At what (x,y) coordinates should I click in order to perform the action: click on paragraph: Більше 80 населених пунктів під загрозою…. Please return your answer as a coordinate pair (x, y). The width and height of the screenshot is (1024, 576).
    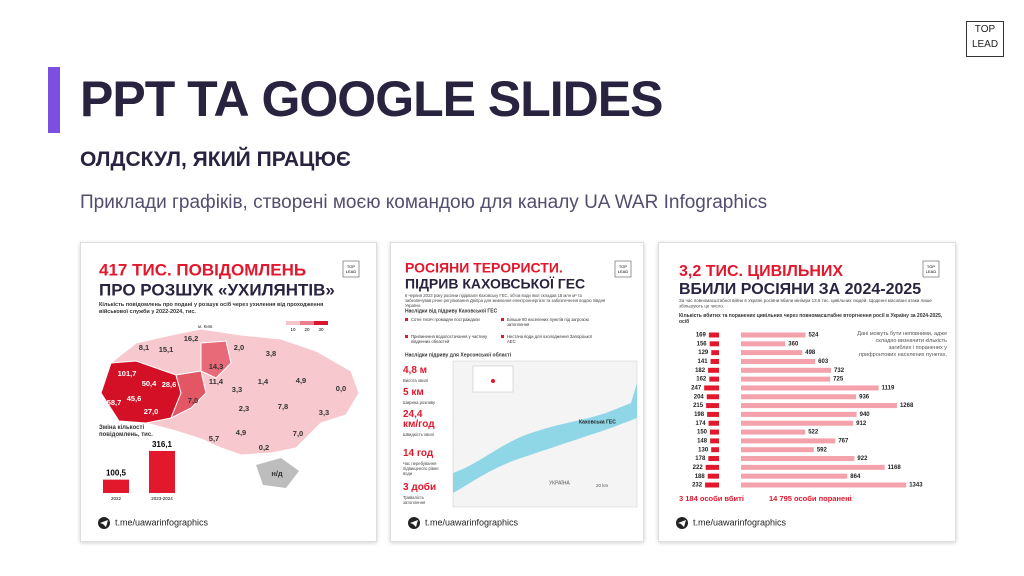
    Looking at the image, I should click on (548, 322).